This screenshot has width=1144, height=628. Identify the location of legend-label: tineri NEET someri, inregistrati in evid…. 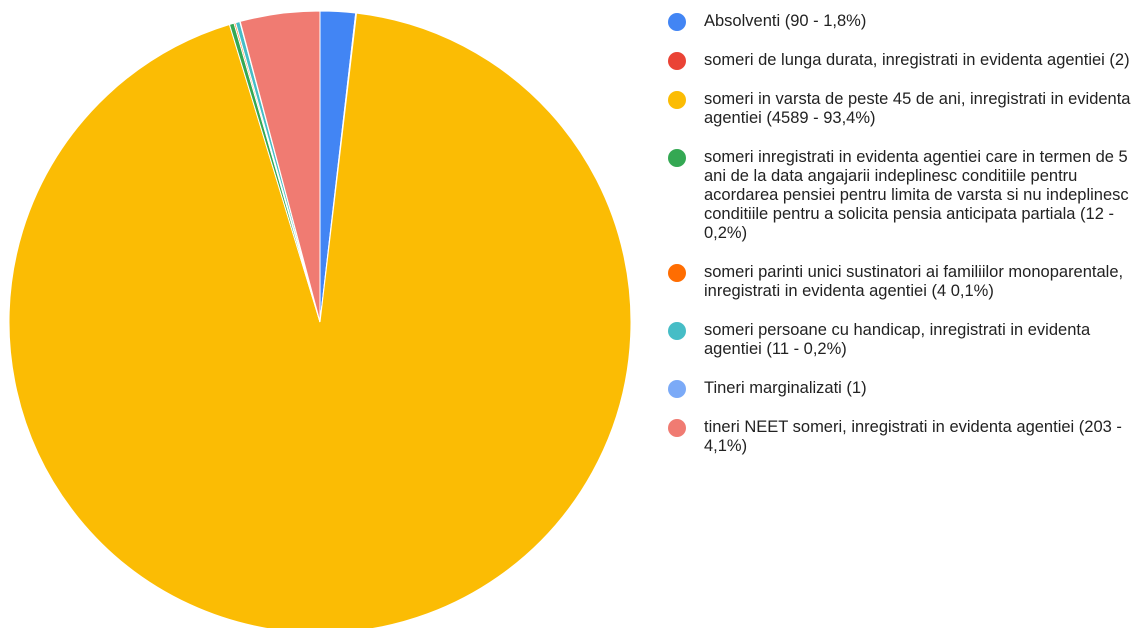
(913, 436).